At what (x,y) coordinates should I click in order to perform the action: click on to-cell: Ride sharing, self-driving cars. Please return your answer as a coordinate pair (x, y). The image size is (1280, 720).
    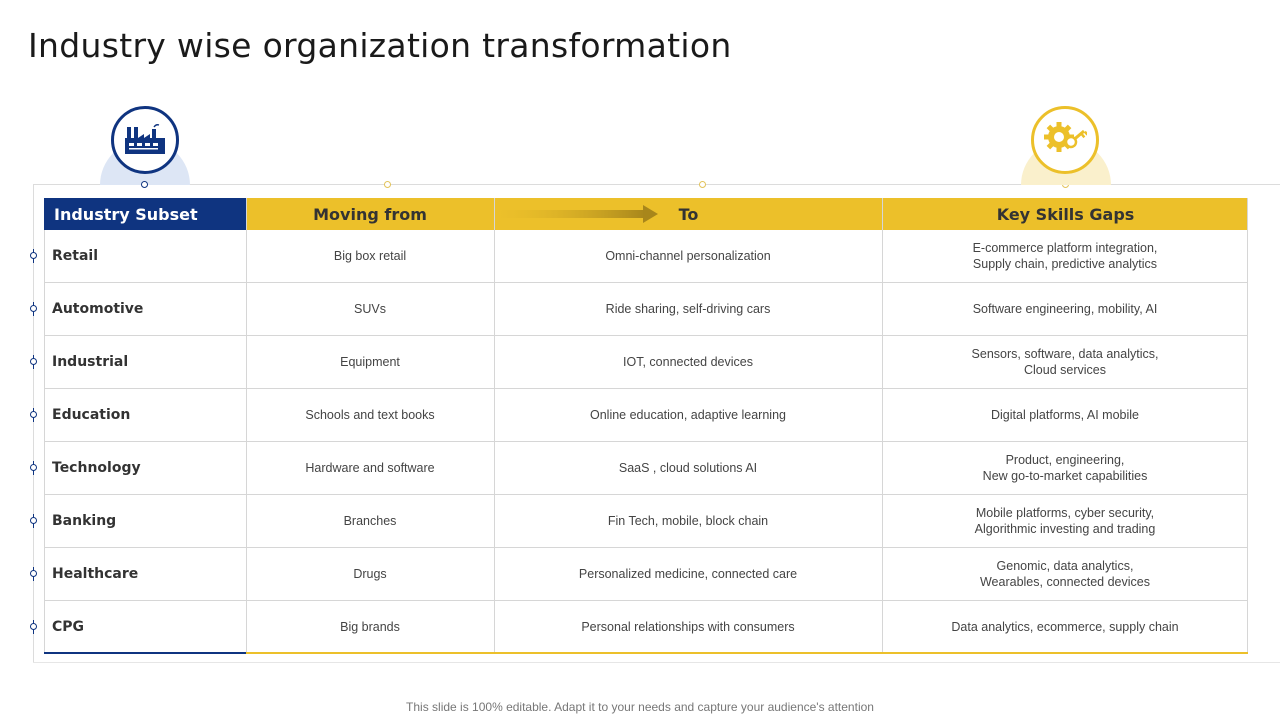
    Looking at the image, I should click on (688, 309).